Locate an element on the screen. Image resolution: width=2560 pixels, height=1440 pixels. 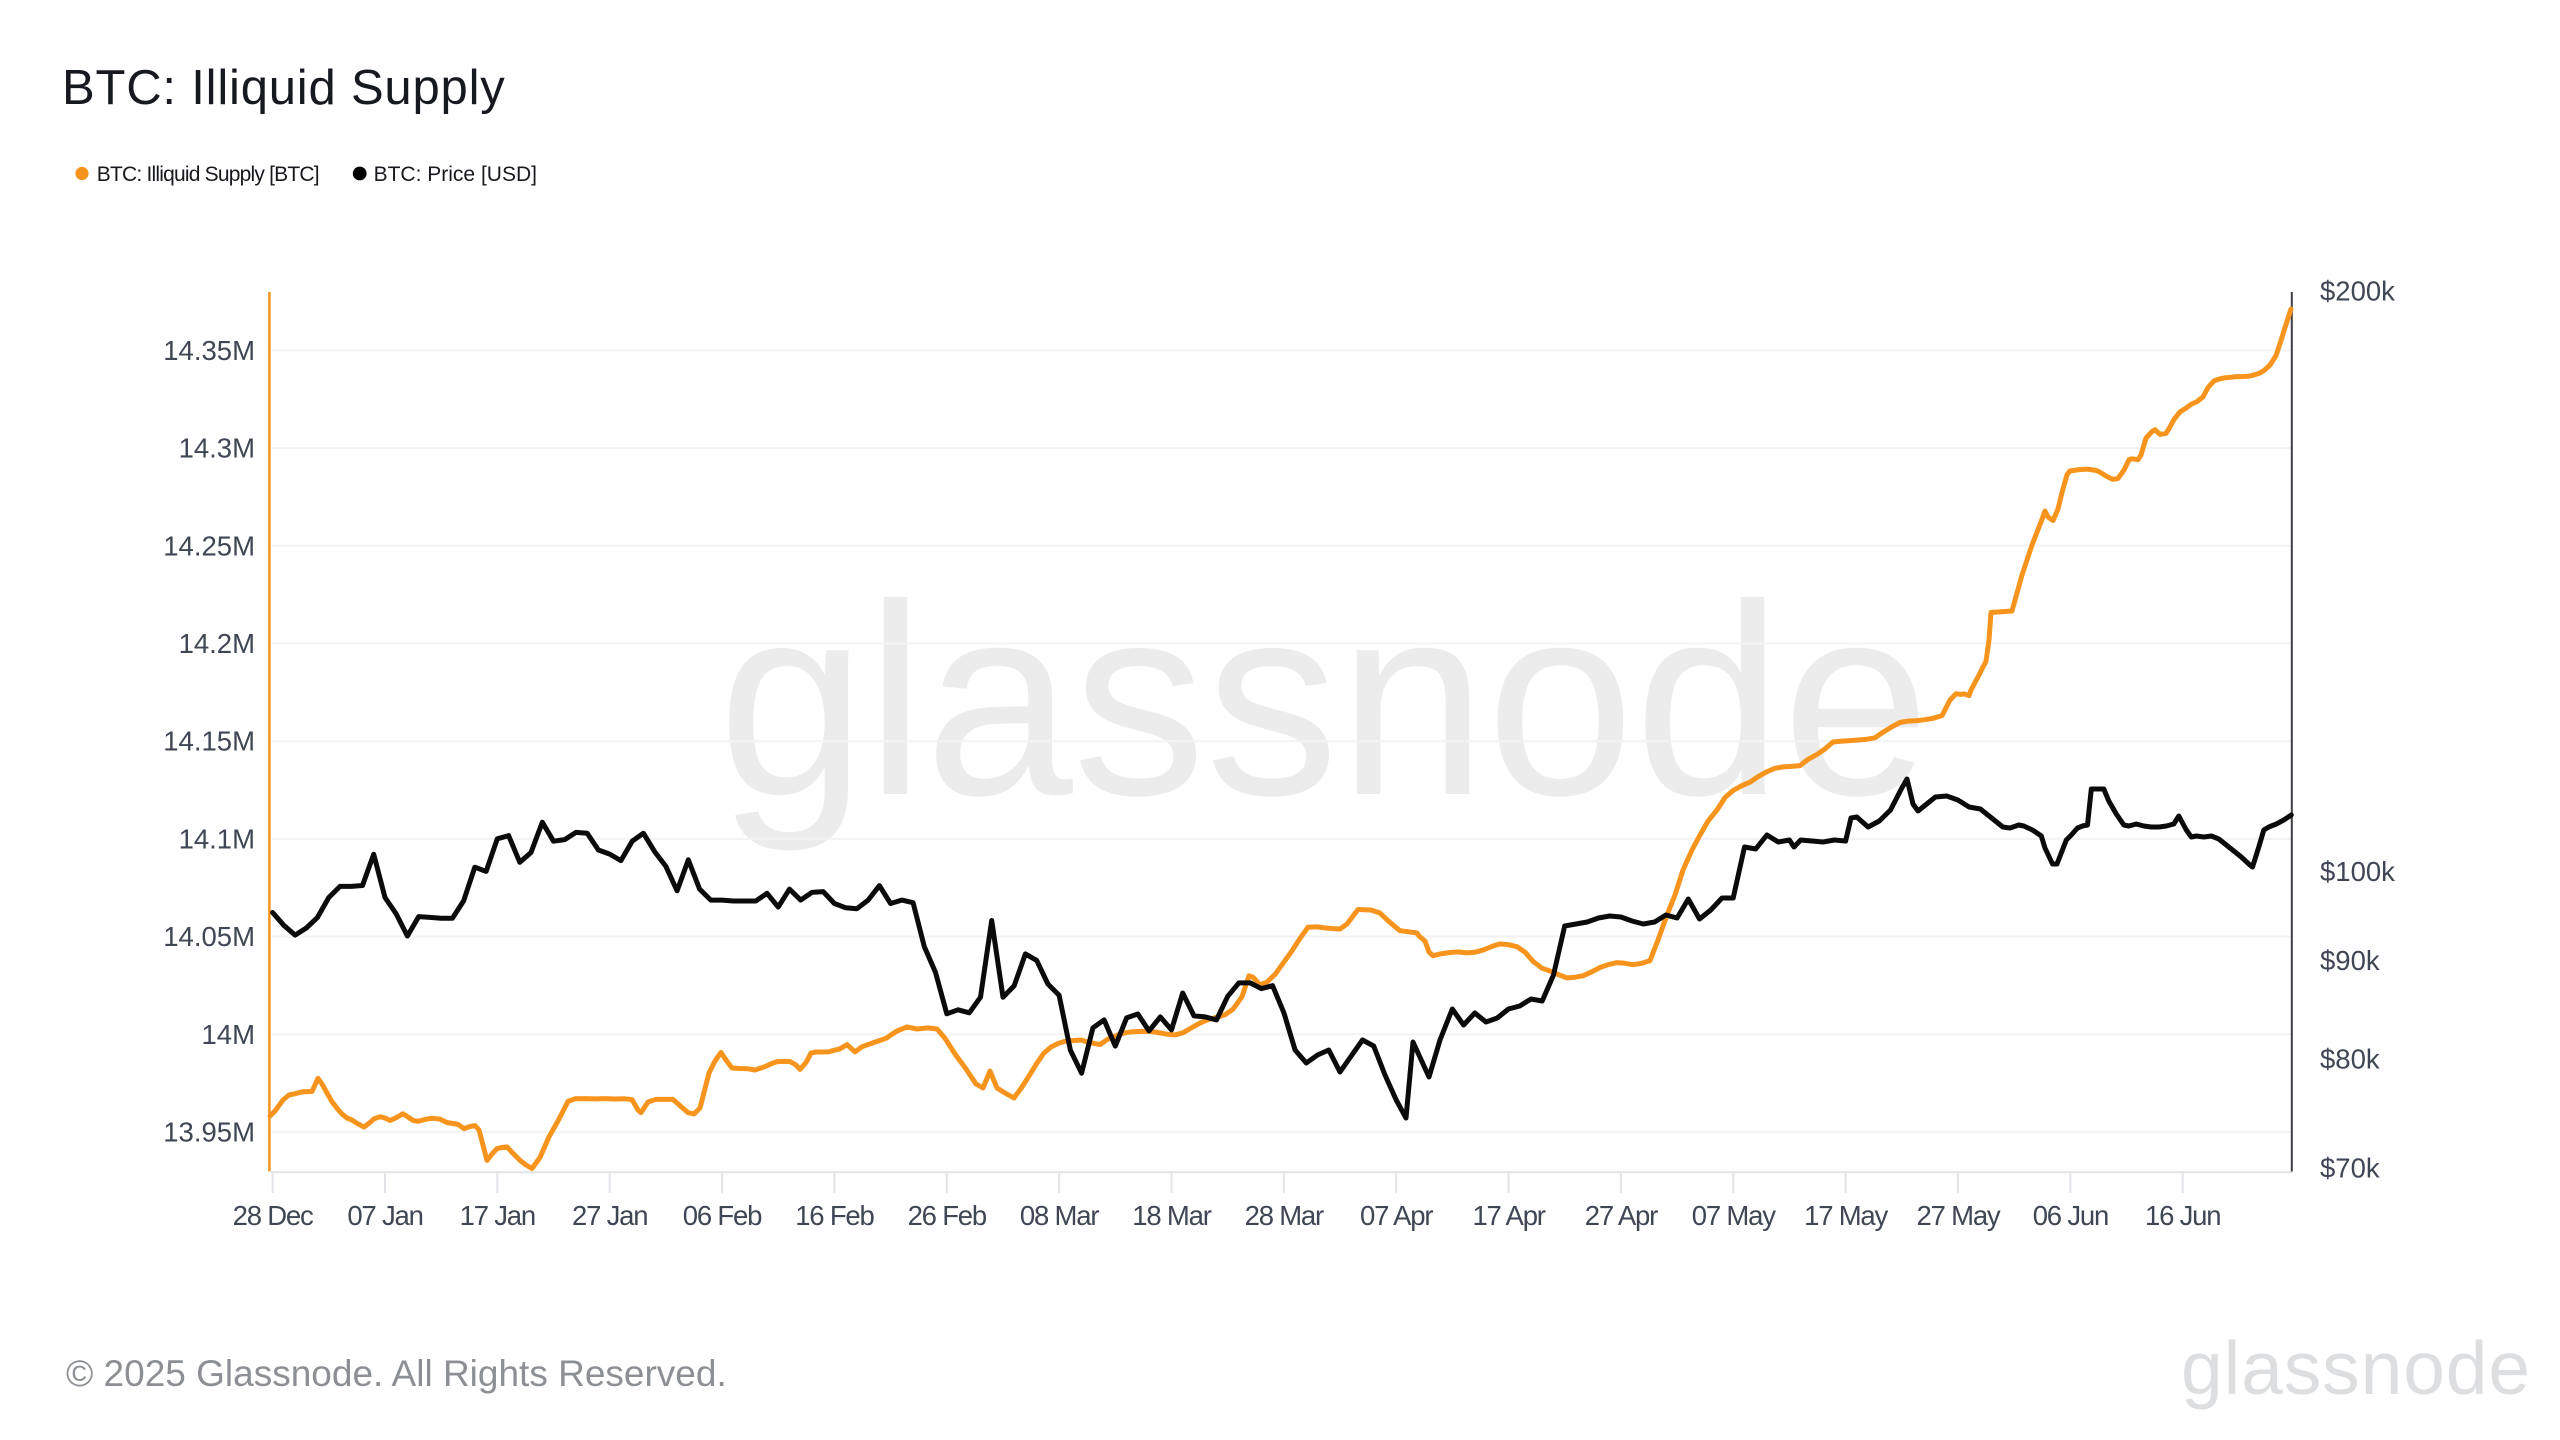
svg-text: $70k is located at coordinates (2350, 1167).